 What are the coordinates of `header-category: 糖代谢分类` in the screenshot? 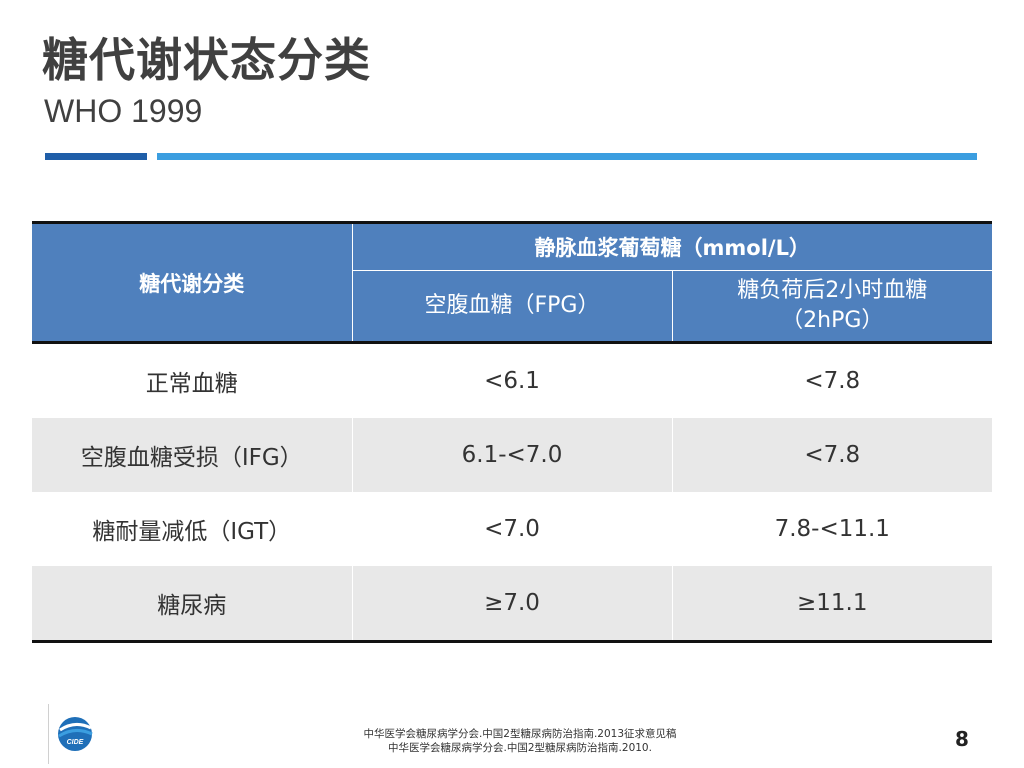 It's located at (192, 283).